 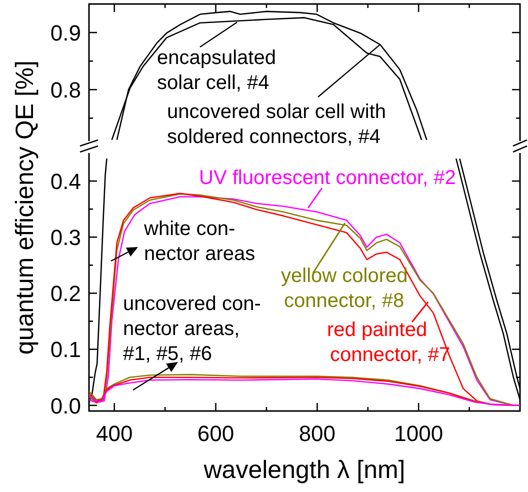 I want to click on x-tick-label: 800, so click(x=317, y=433).